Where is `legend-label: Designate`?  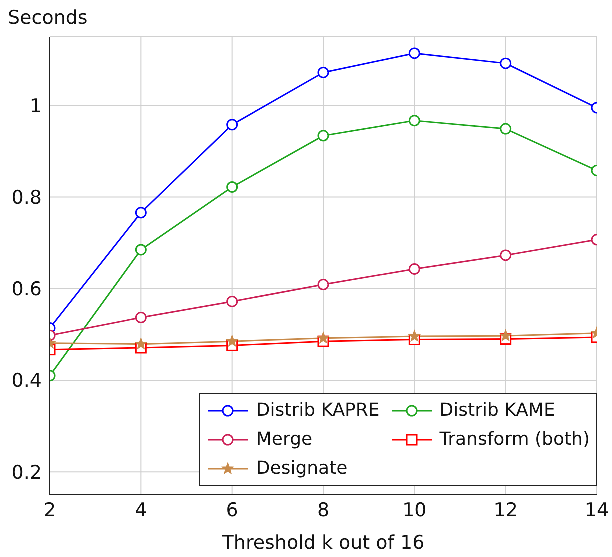
legend-label: Designate is located at coordinates (302, 468).